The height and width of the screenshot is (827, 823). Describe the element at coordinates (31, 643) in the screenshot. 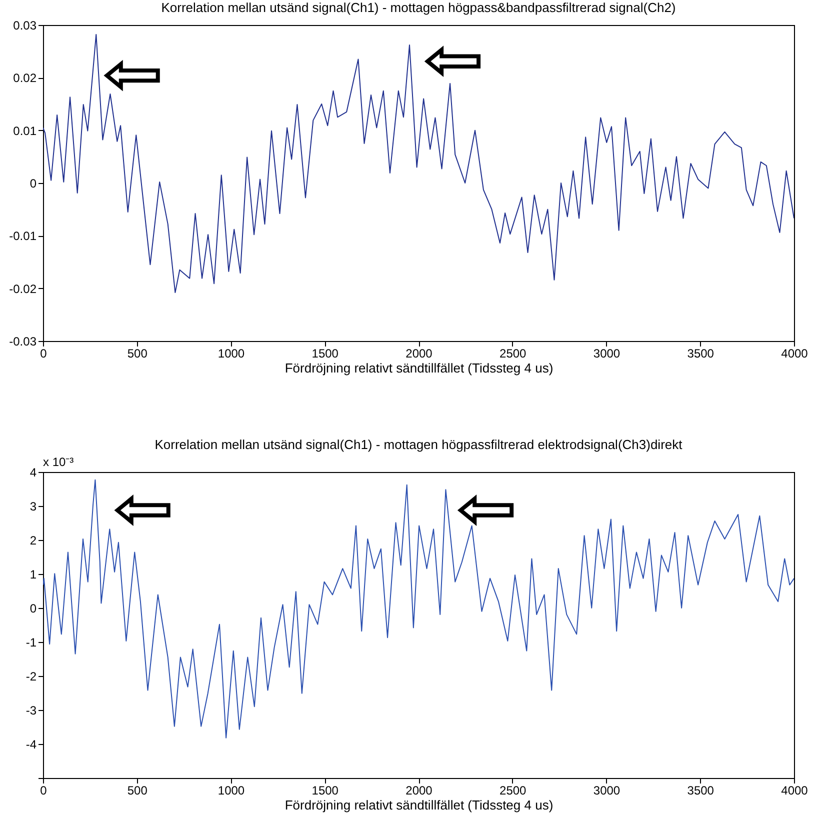

I see `y-tick-label: -1` at that location.